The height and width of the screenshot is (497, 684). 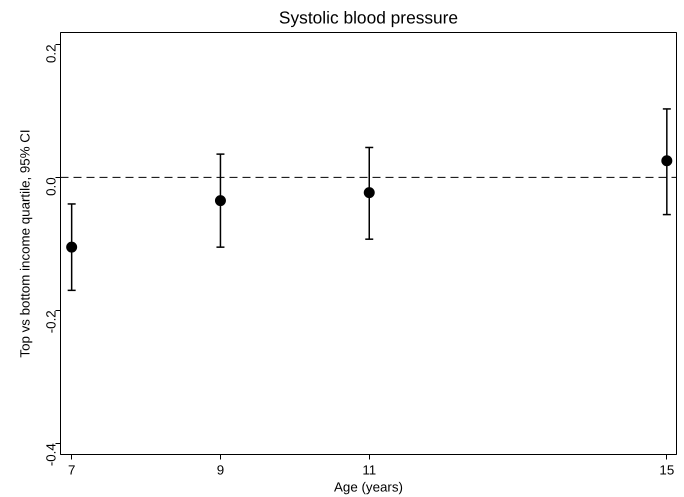 What do you see at coordinates (368, 18) in the screenshot?
I see `chart-title: Systolic blood pressure` at bounding box center [368, 18].